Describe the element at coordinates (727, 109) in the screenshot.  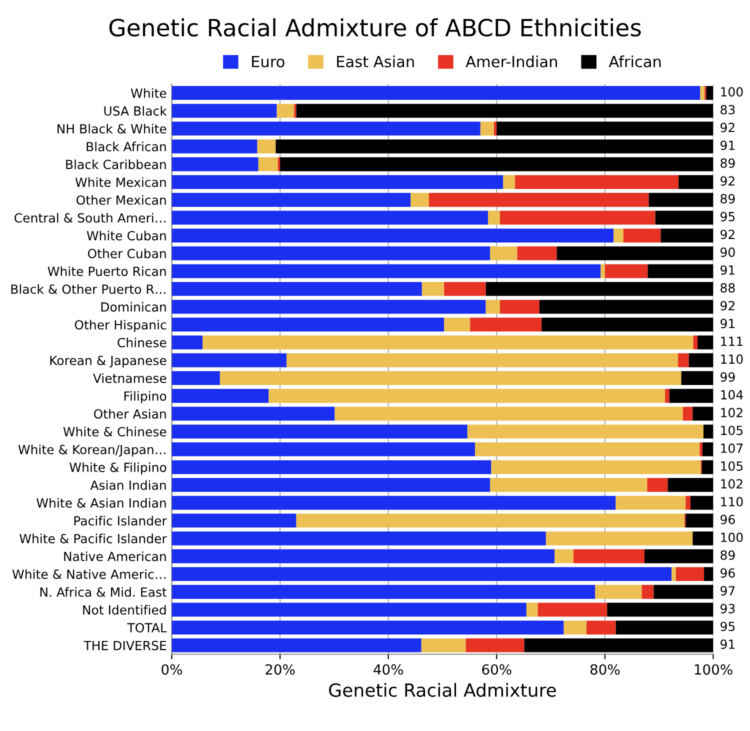
I see `text: 83` at that location.